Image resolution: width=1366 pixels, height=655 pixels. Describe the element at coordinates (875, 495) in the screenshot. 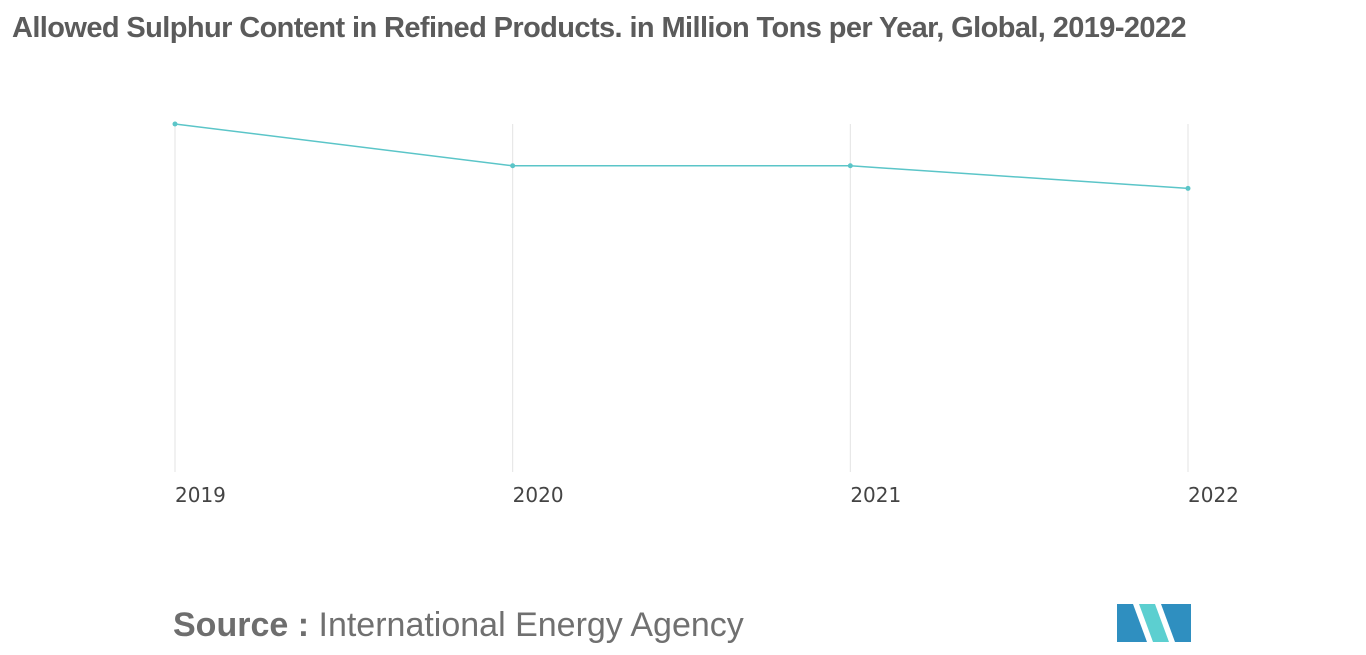

I see `x-tick-label-2021: 2021` at that location.